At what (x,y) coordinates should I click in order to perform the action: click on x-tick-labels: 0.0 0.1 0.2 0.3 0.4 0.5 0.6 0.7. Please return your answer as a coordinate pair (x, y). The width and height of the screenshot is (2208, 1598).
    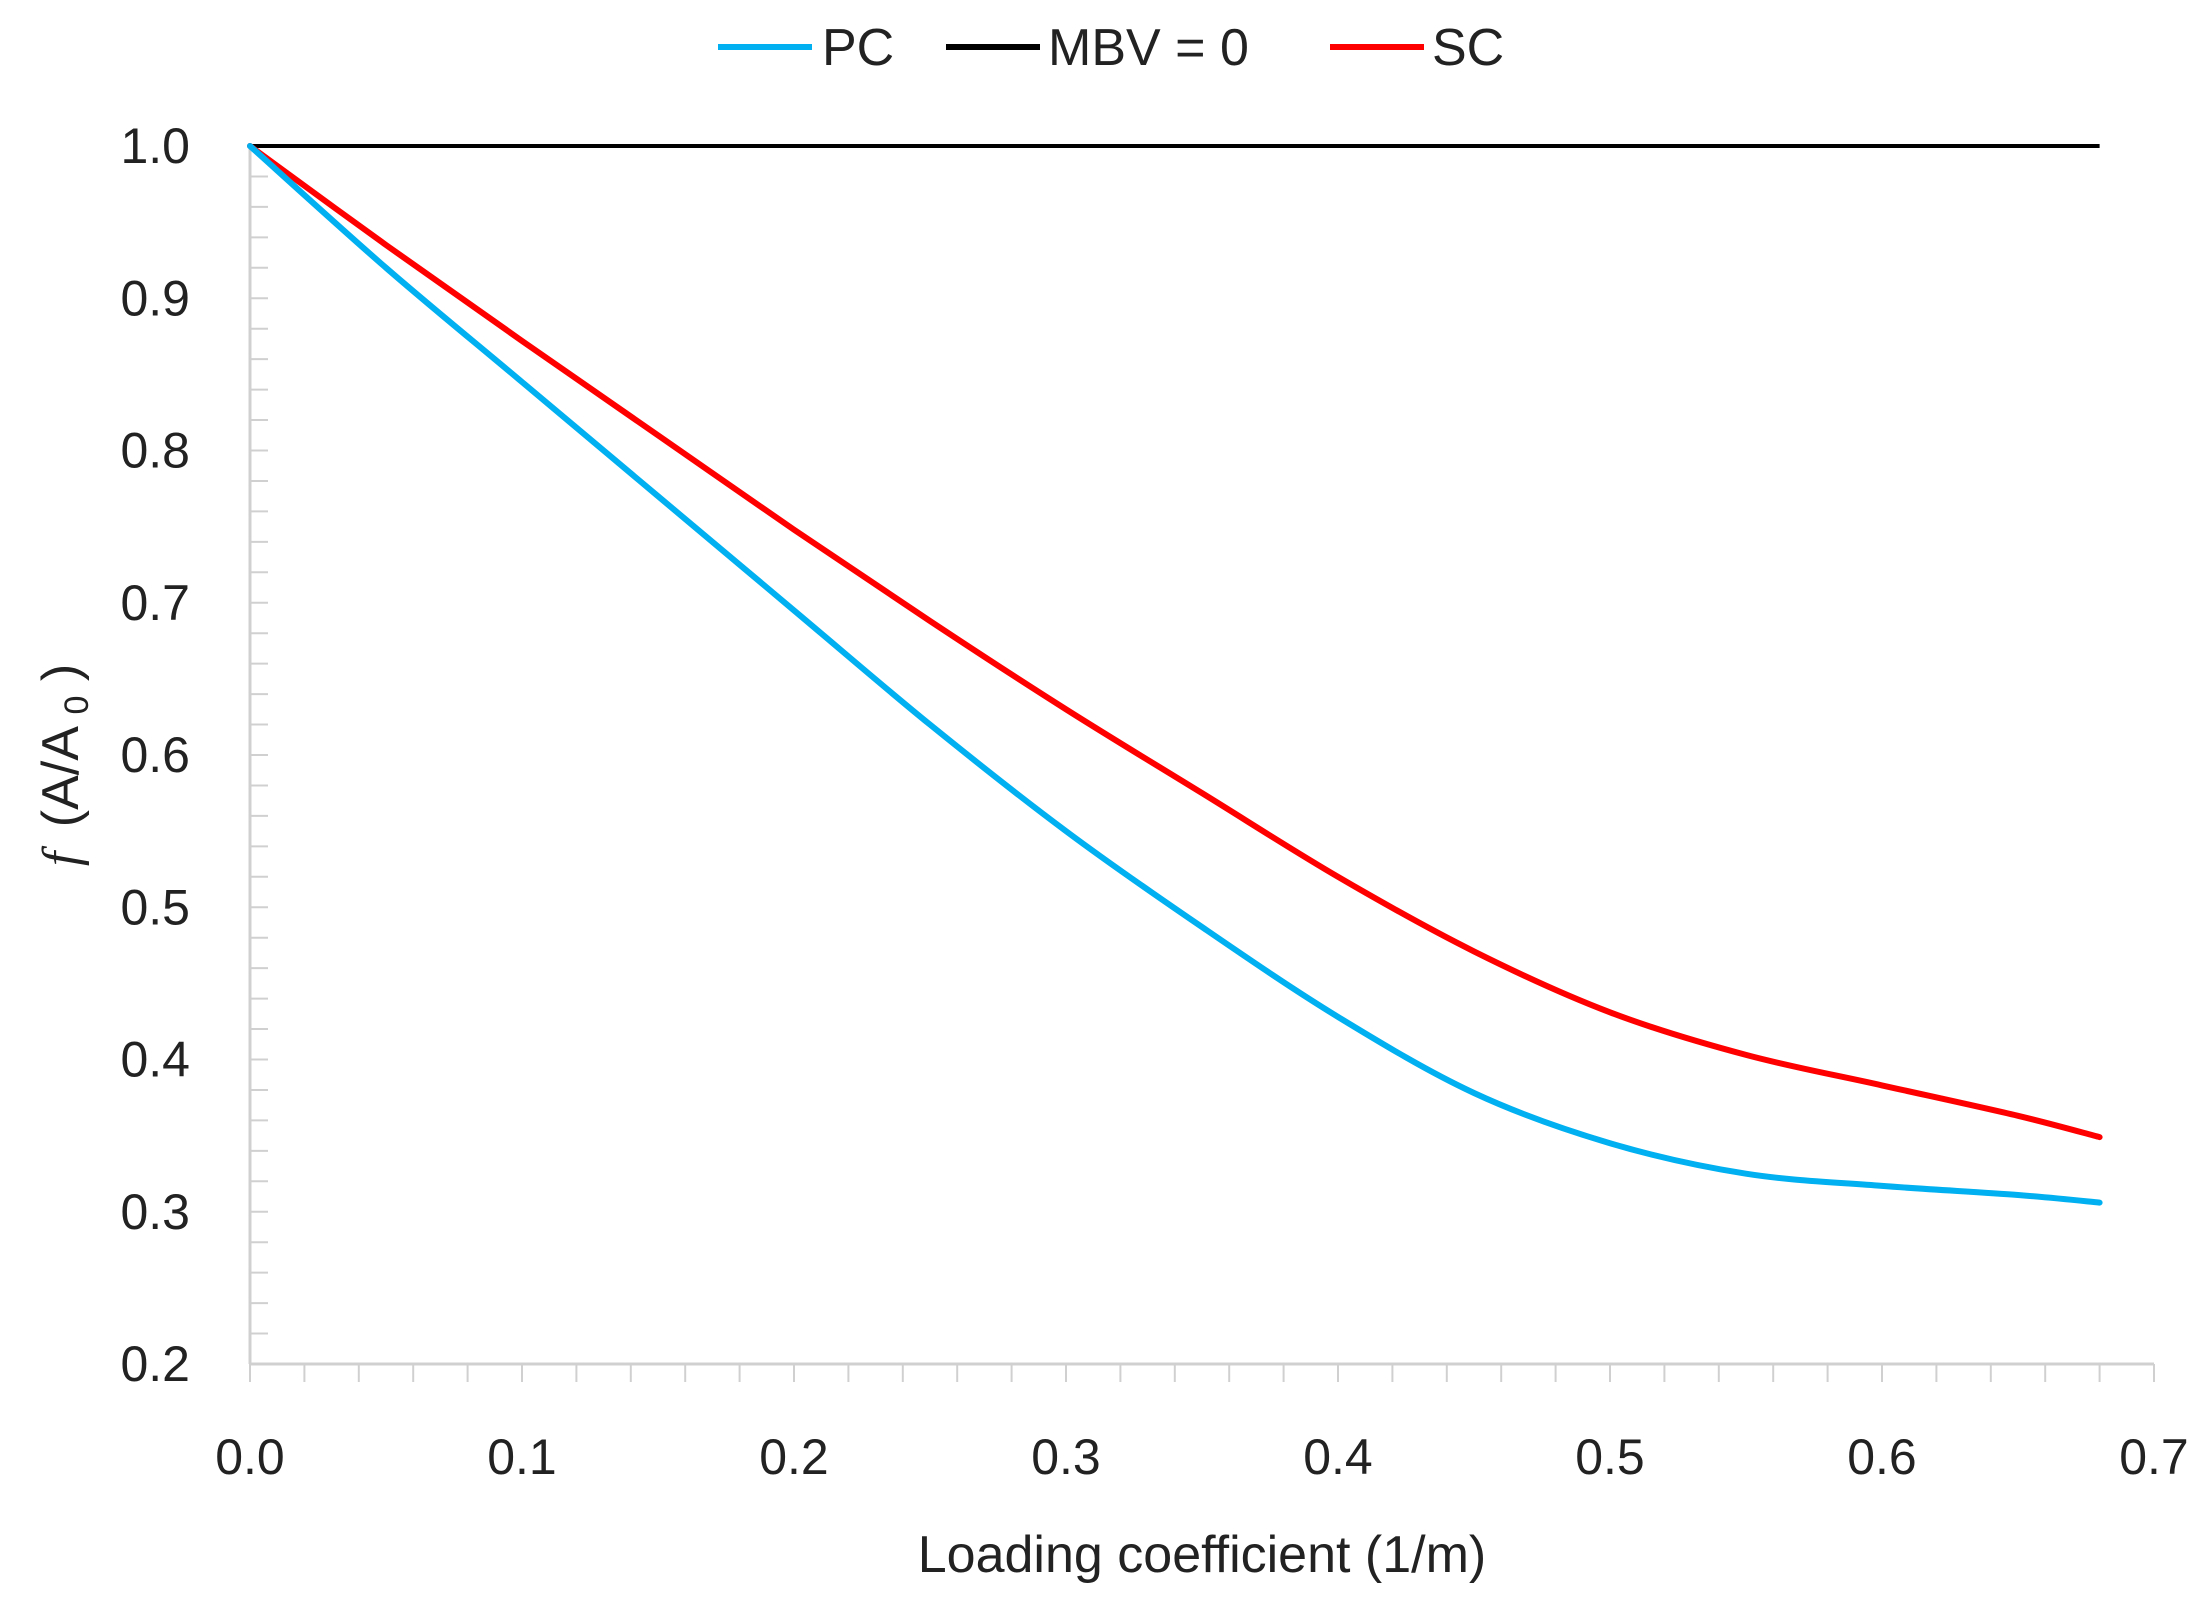
    Looking at the image, I should click on (1202, 1457).